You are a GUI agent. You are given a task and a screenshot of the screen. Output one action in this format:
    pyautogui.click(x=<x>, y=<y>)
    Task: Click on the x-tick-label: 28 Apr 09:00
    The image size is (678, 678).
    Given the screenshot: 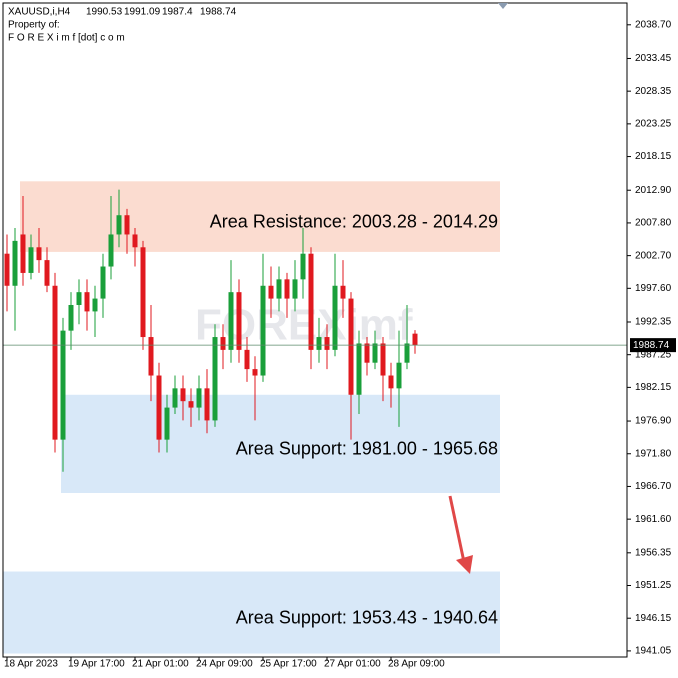 What is the action you would take?
    pyautogui.click(x=416, y=664)
    